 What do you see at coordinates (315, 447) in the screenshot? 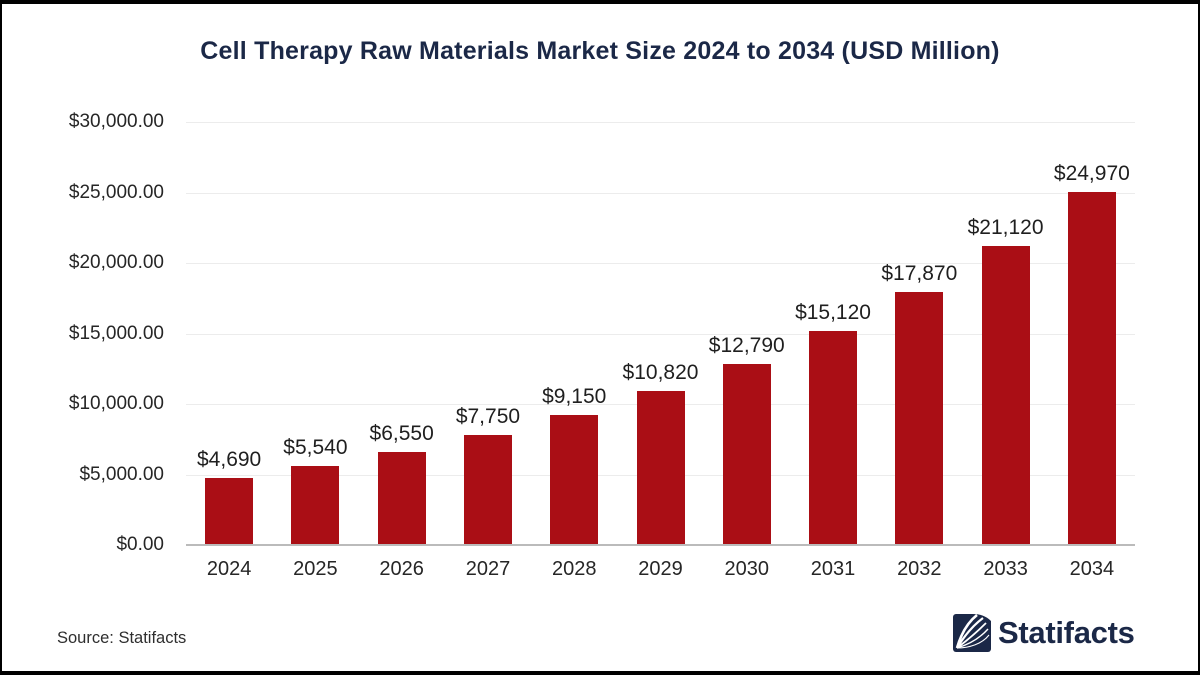
I see `bar-value-label: $5,540` at bounding box center [315, 447].